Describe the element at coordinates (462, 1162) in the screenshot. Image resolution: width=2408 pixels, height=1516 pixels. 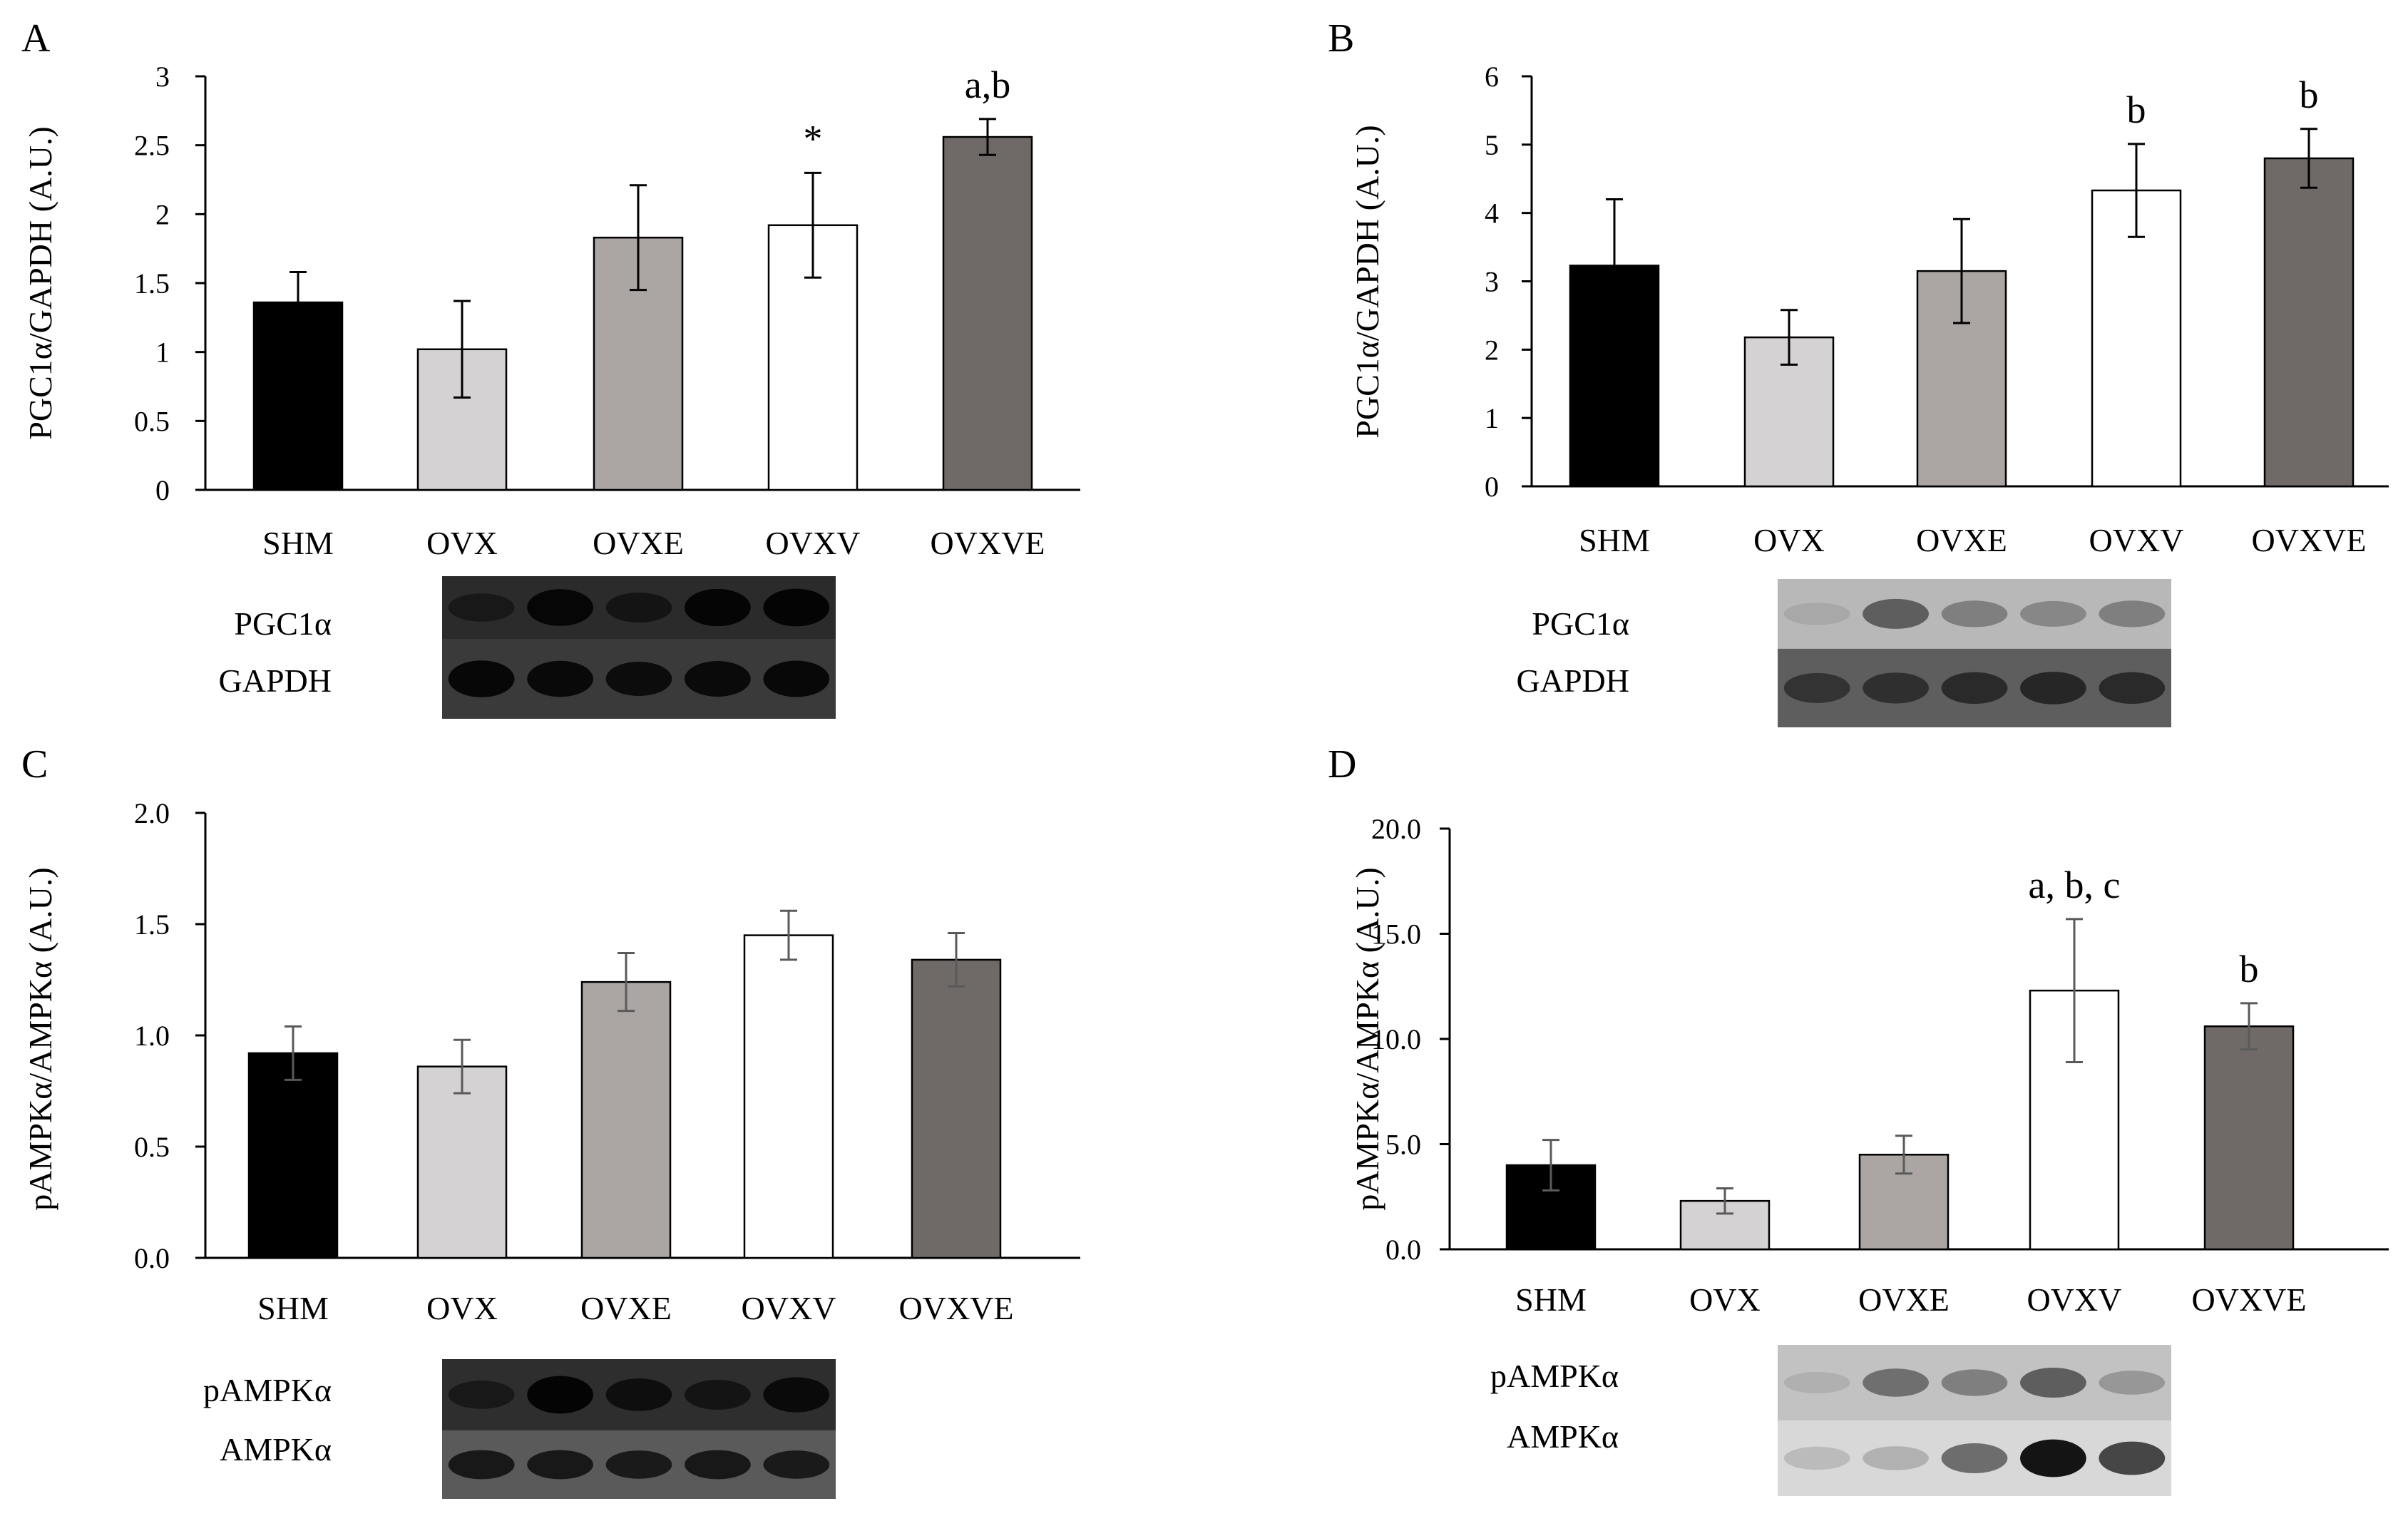
I see `bar-ovx` at that location.